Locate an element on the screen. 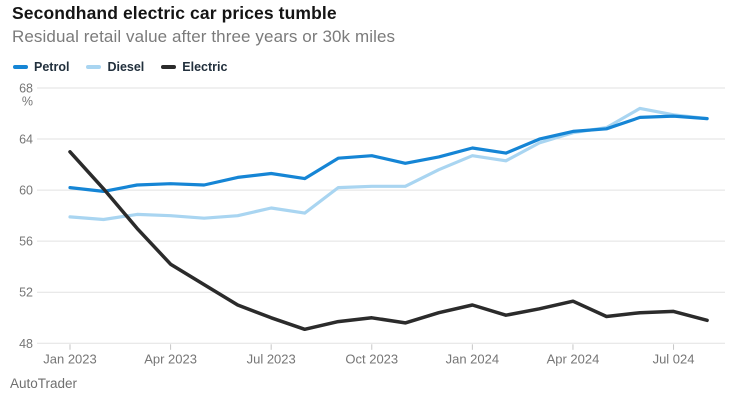 The height and width of the screenshot is (401, 742). y-axis-label: 64 is located at coordinates (26, 140).